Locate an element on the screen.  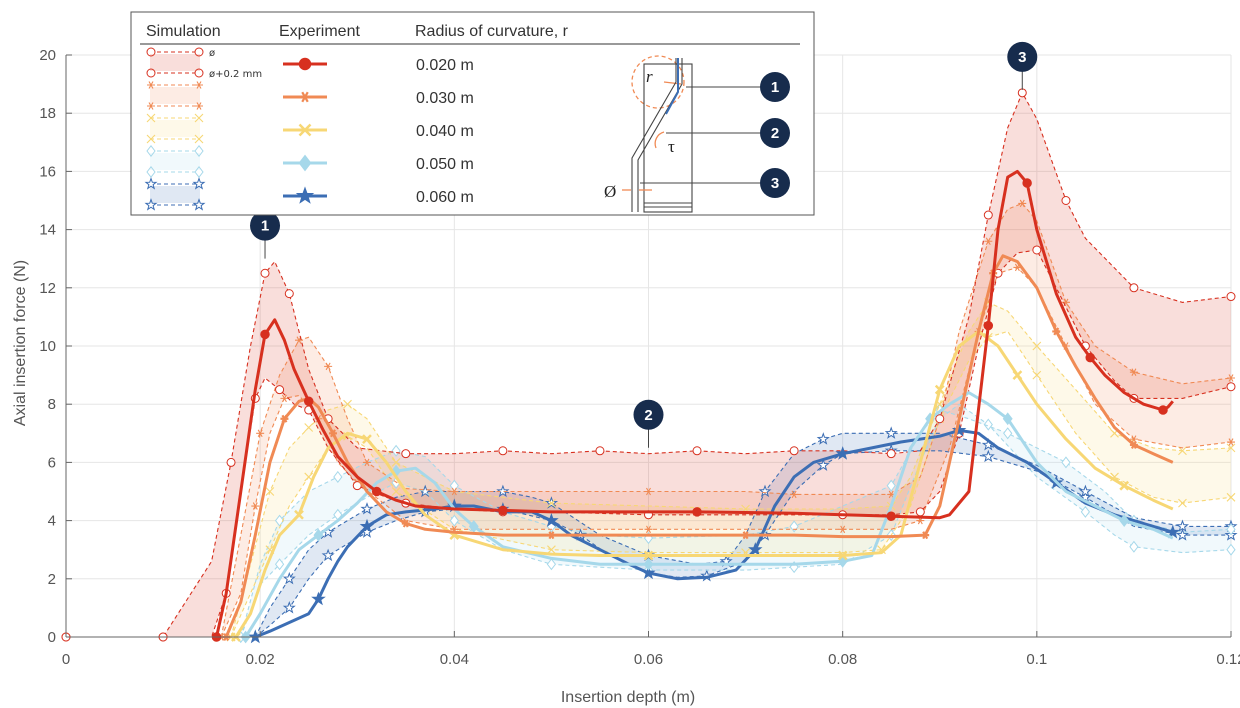
x-tick-label: 0.08 is located at coordinates (842, 659).